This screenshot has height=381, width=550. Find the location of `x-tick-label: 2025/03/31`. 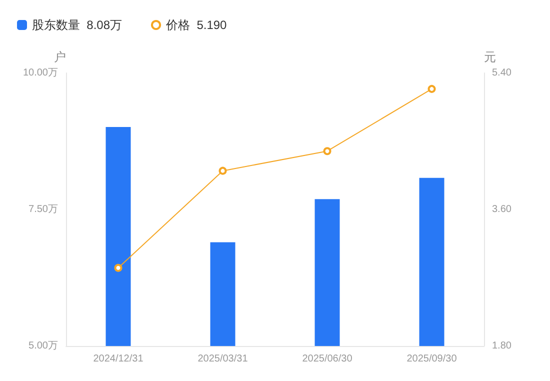

x-tick-label: 2025/03/31 is located at coordinates (223, 359).